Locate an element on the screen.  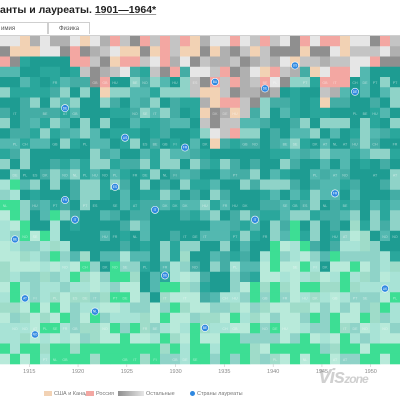
tab-chemistry: имия is located at coordinates (24, 28).